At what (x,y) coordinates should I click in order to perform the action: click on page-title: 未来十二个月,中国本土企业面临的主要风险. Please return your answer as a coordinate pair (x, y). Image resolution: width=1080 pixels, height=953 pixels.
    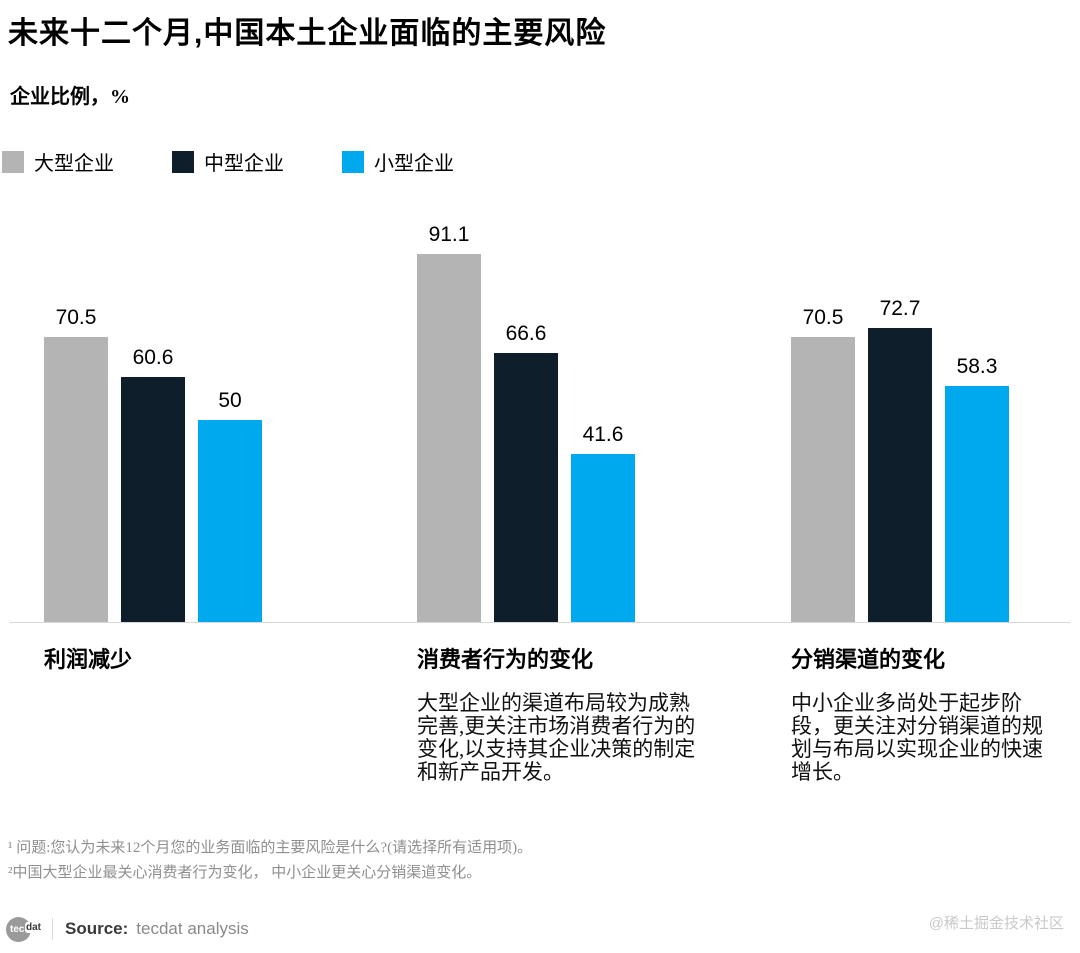
    Looking at the image, I should click on (307, 33).